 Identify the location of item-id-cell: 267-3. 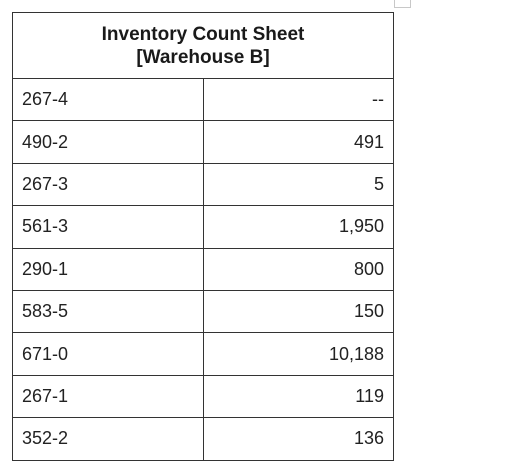
(108, 184).